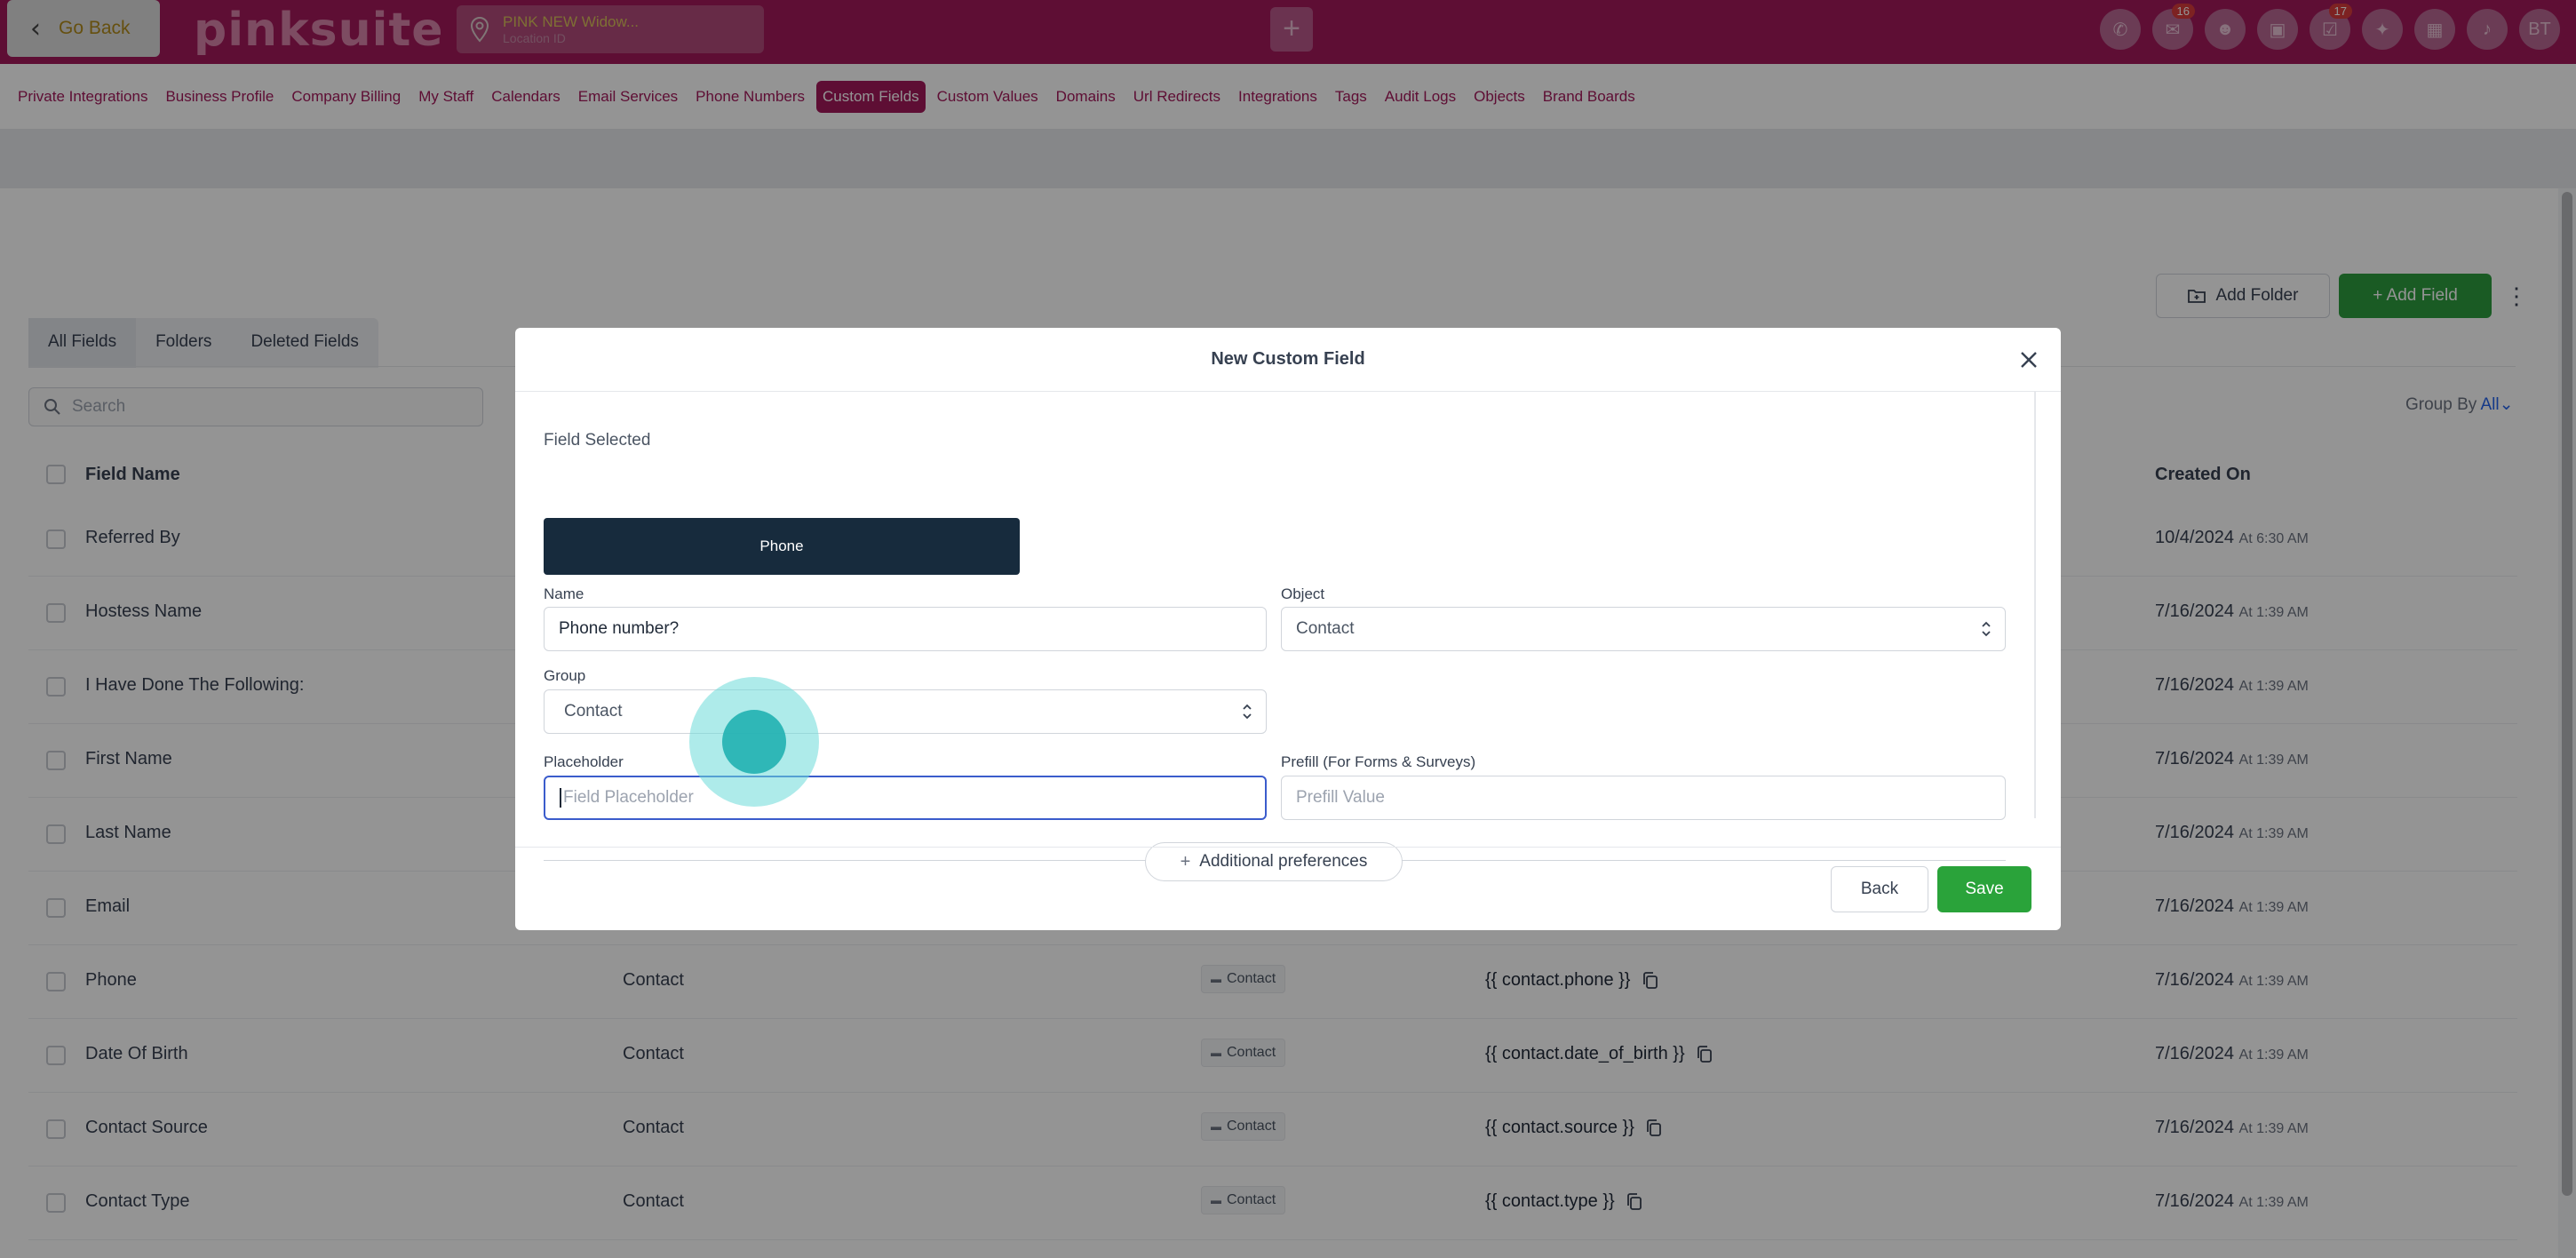 This screenshot has width=2576, height=1258. I want to click on group-select: Contact, so click(905, 711).